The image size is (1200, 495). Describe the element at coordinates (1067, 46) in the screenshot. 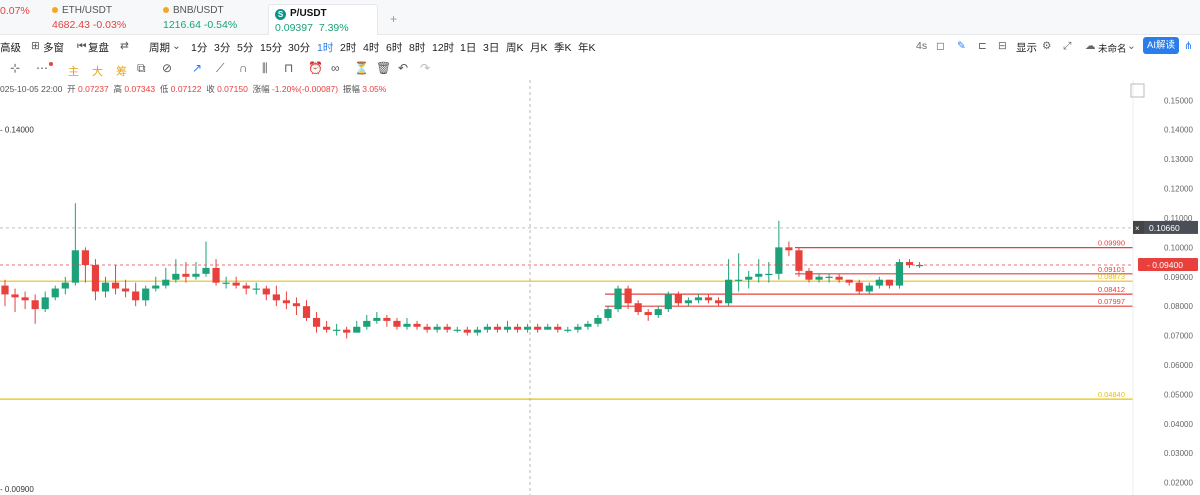

I see `fullscreen-icon: ⤢` at that location.